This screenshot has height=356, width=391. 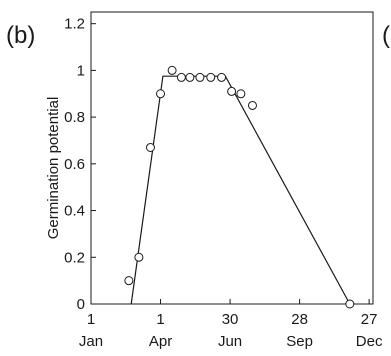 I want to click on y-tick-label: 0.4, so click(x=74, y=211).